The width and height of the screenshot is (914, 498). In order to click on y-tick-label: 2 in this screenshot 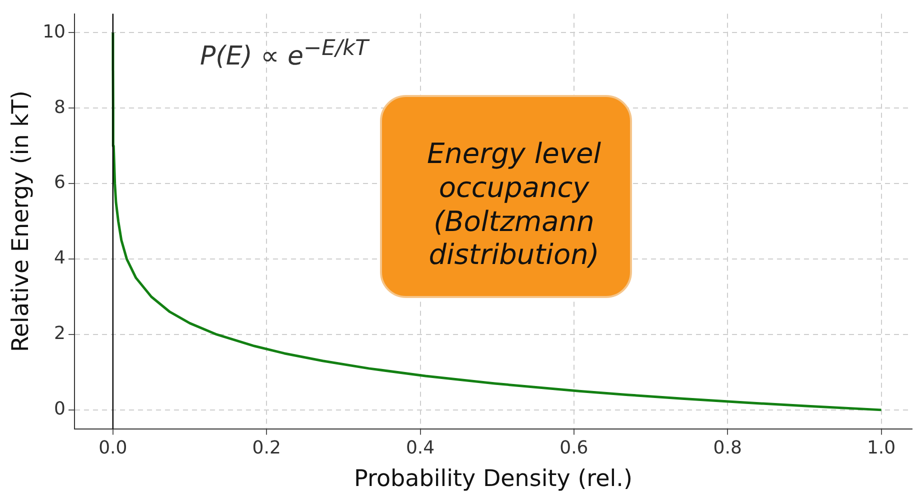, I will do `click(60, 333)`.